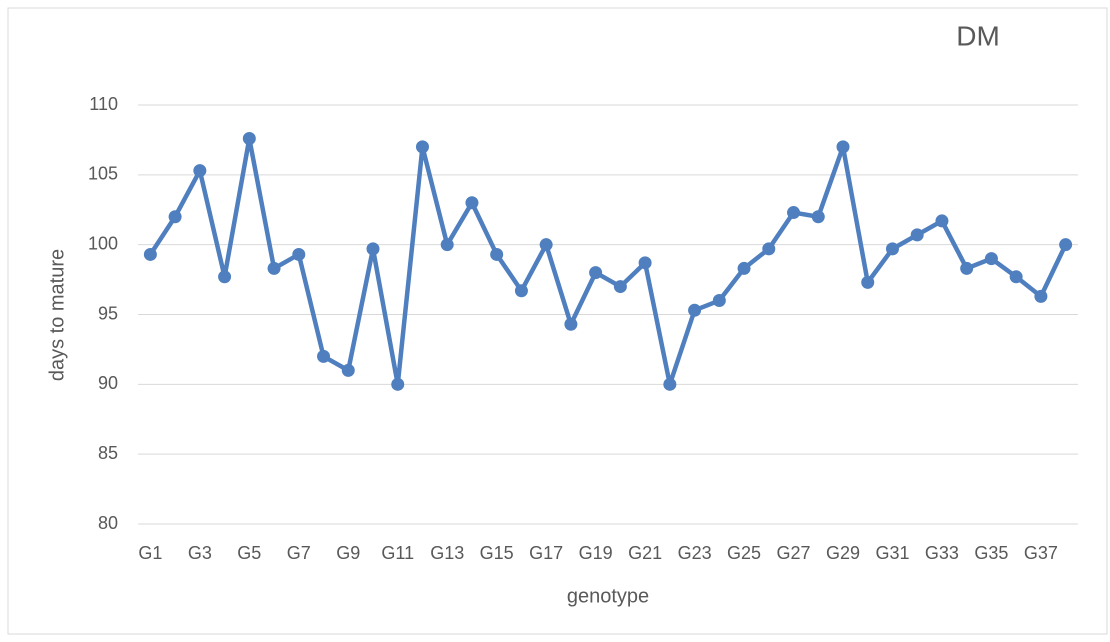 The width and height of the screenshot is (1110, 642). Describe the element at coordinates (447, 553) in the screenshot. I see `x-tick-label: G13` at that location.